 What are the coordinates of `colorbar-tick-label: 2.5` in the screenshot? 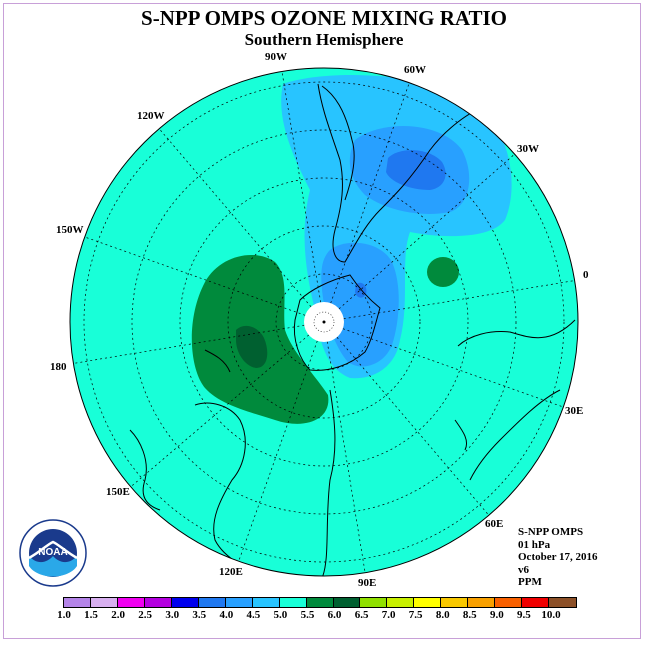 It's located at (145, 615).